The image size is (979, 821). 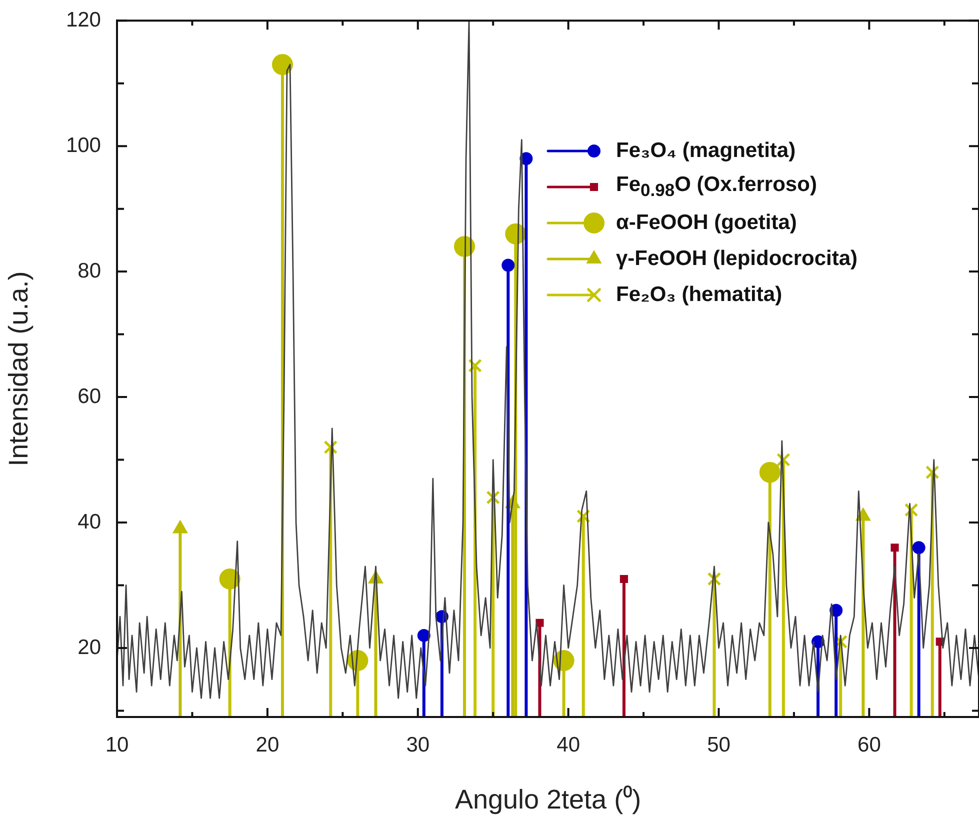 I want to click on y-tick-label: 100, so click(x=83, y=145).